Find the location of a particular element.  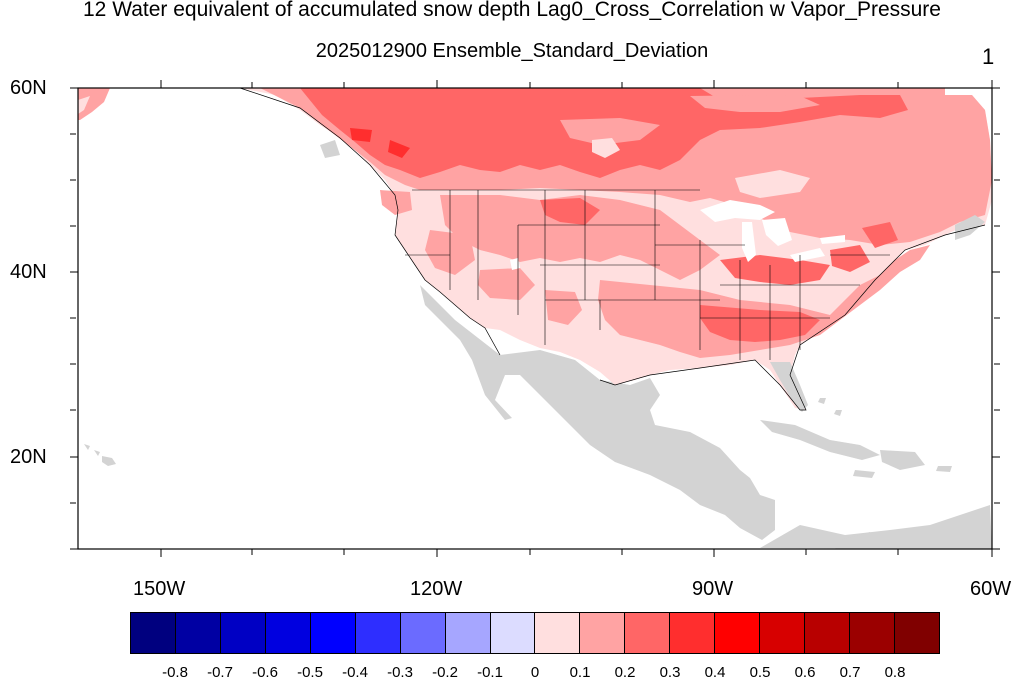

lon-label-90w: 90W is located at coordinates (713, 589).